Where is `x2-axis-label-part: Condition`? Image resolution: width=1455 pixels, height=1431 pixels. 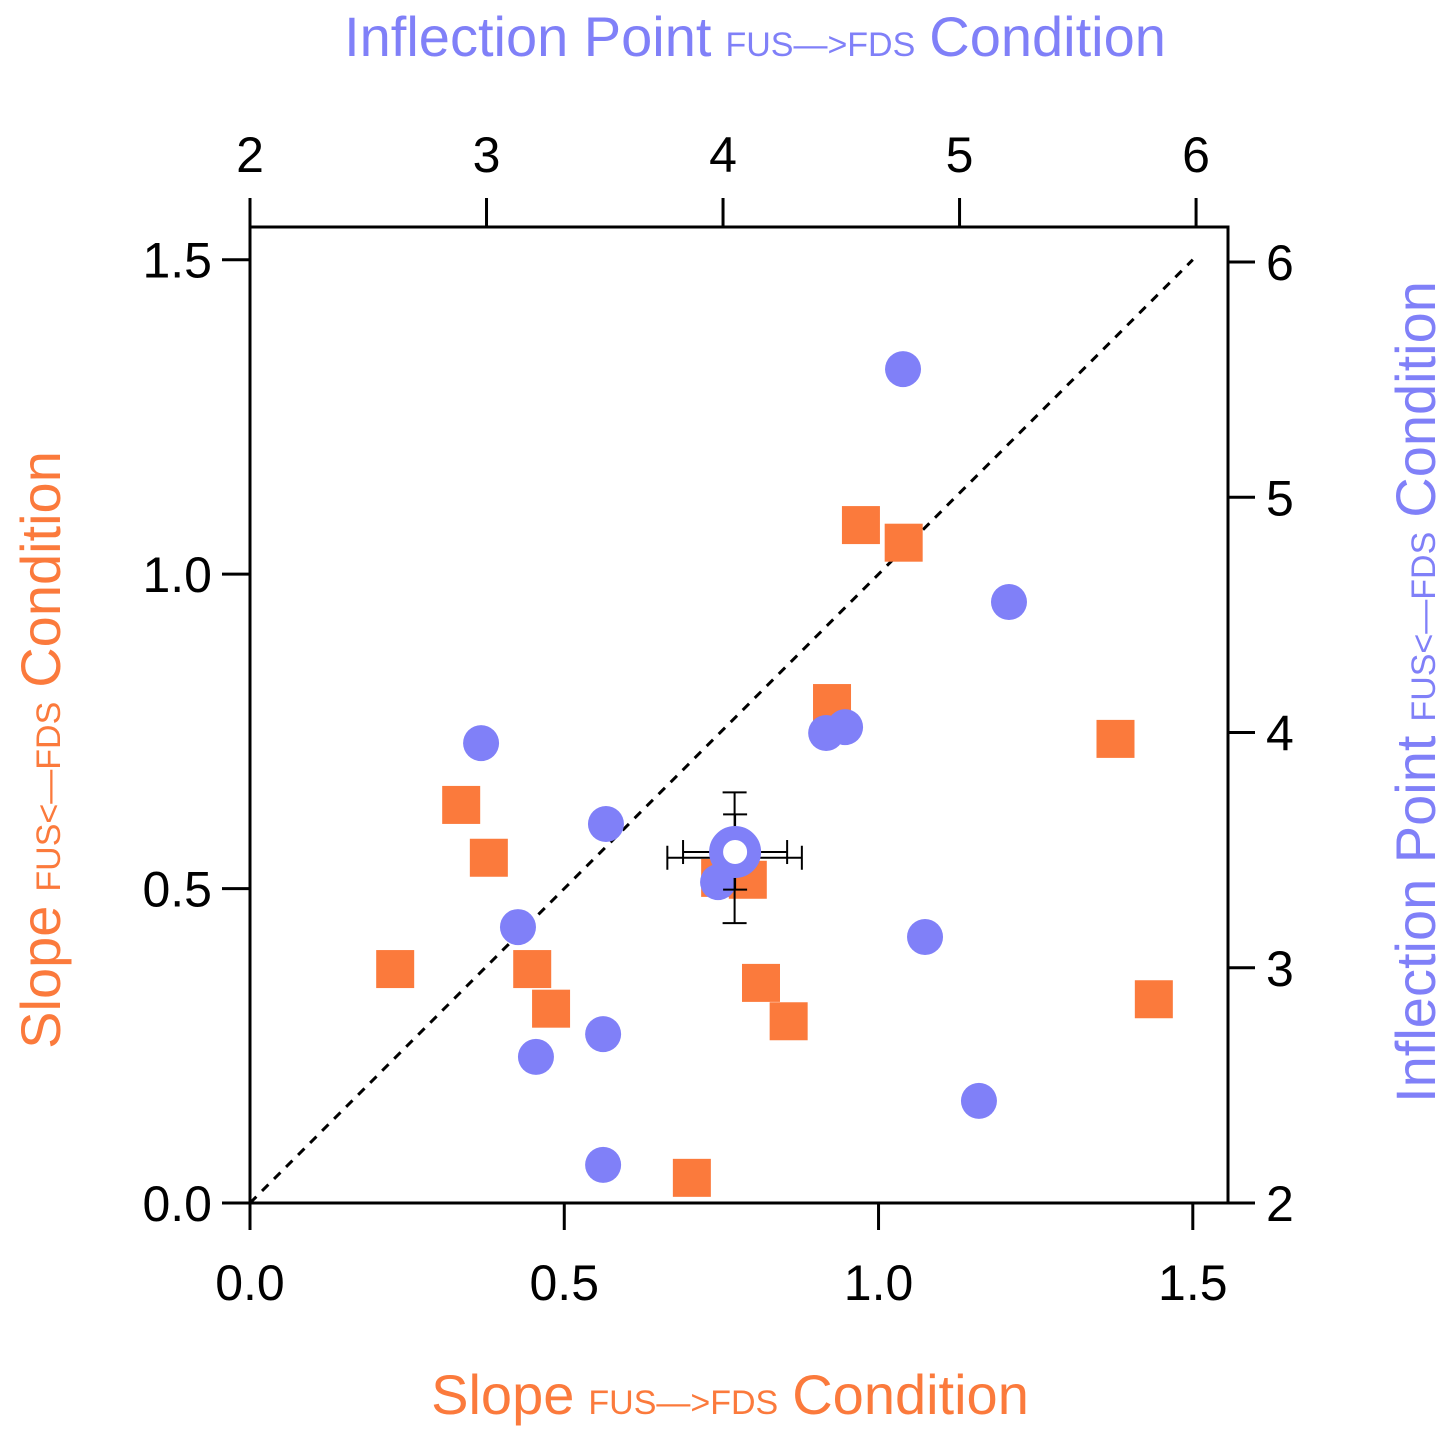
x2-axis-label-part: Condition is located at coordinates (1047, 36).